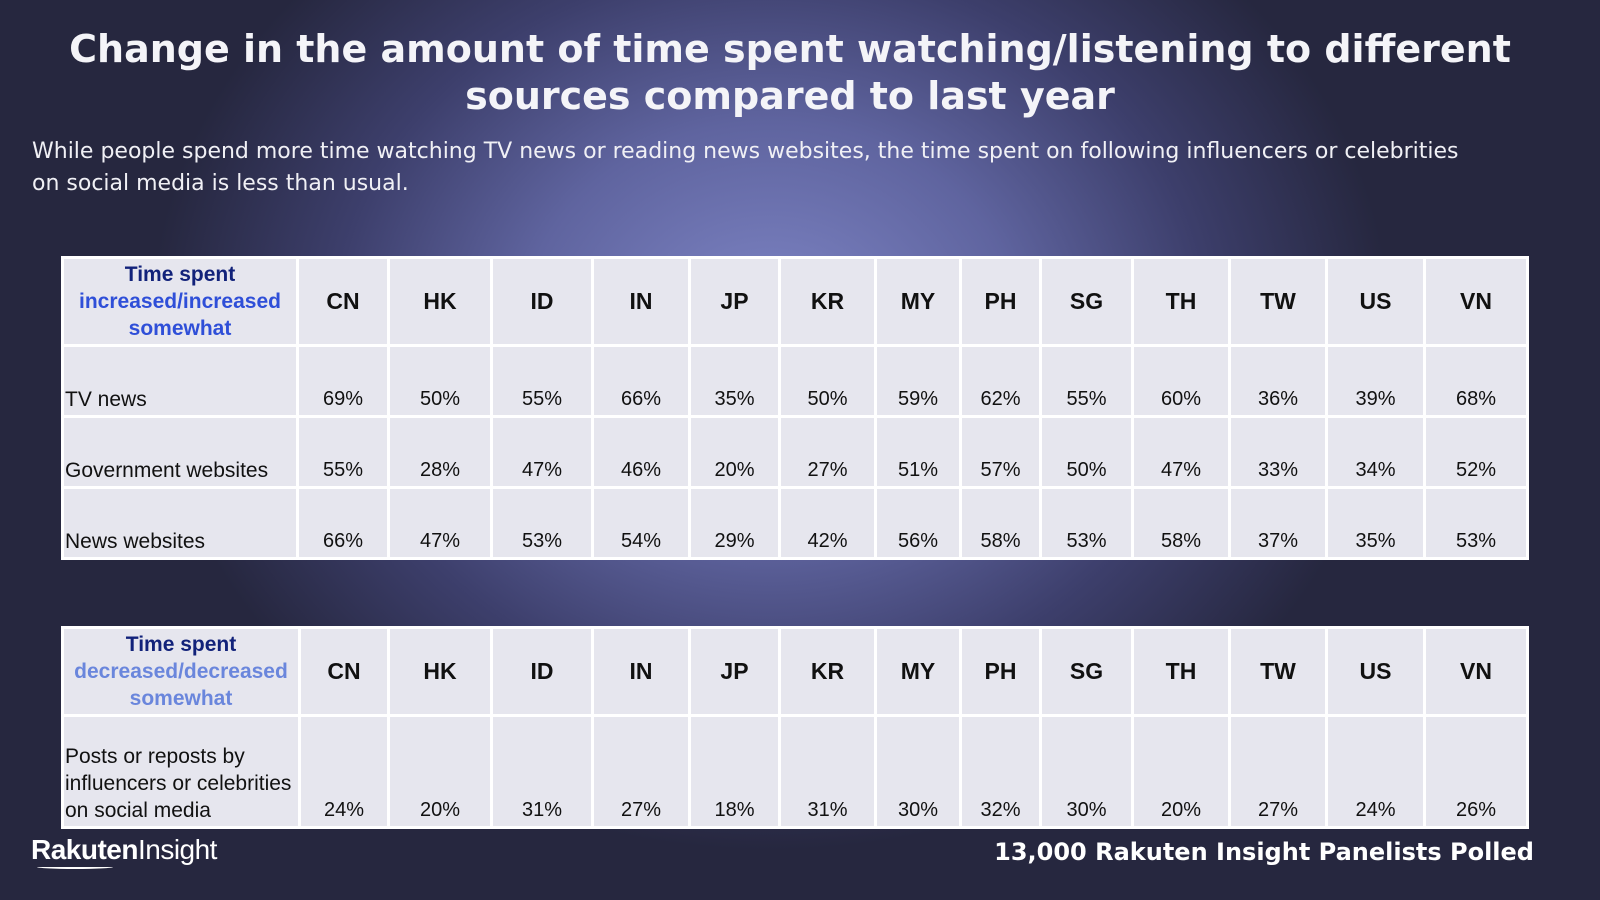  Describe the element at coordinates (1278, 452) in the screenshot. I see `value-cell-tw: 33%` at that location.